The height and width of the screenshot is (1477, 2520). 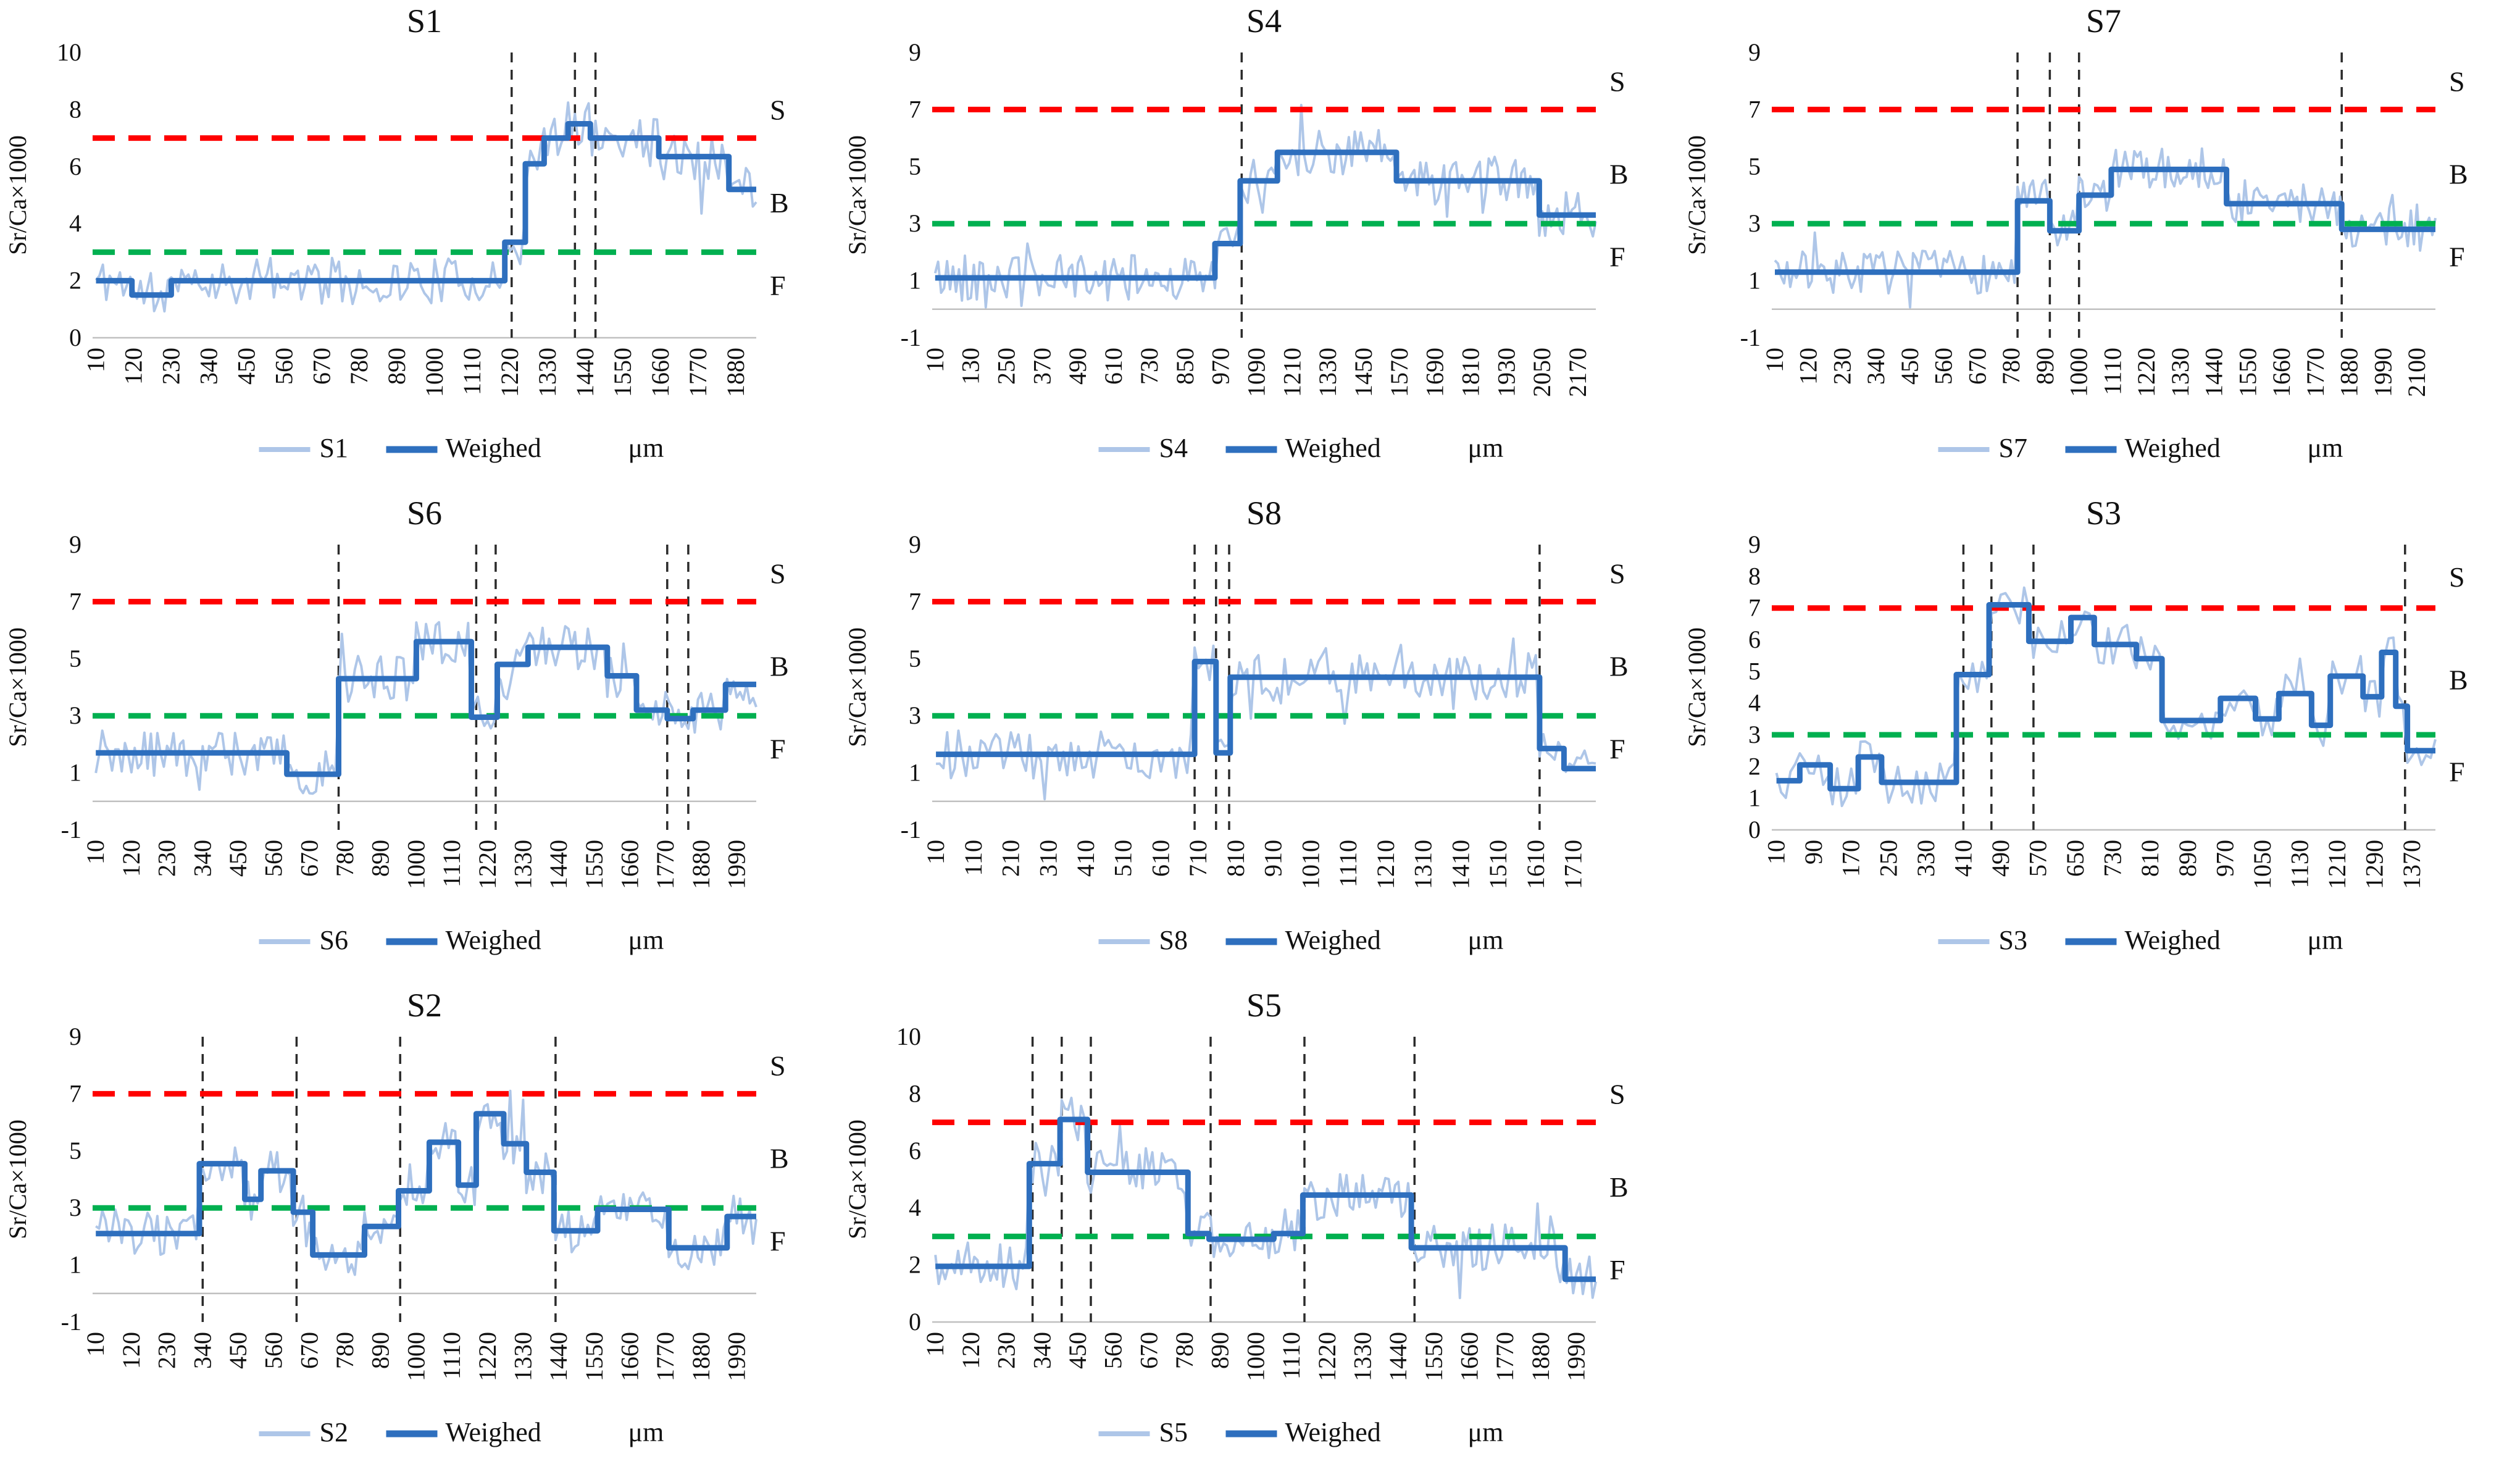 What do you see at coordinates (735, 372) in the screenshot?
I see `x-tick-label: 1880` at bounding box center [735, 372].